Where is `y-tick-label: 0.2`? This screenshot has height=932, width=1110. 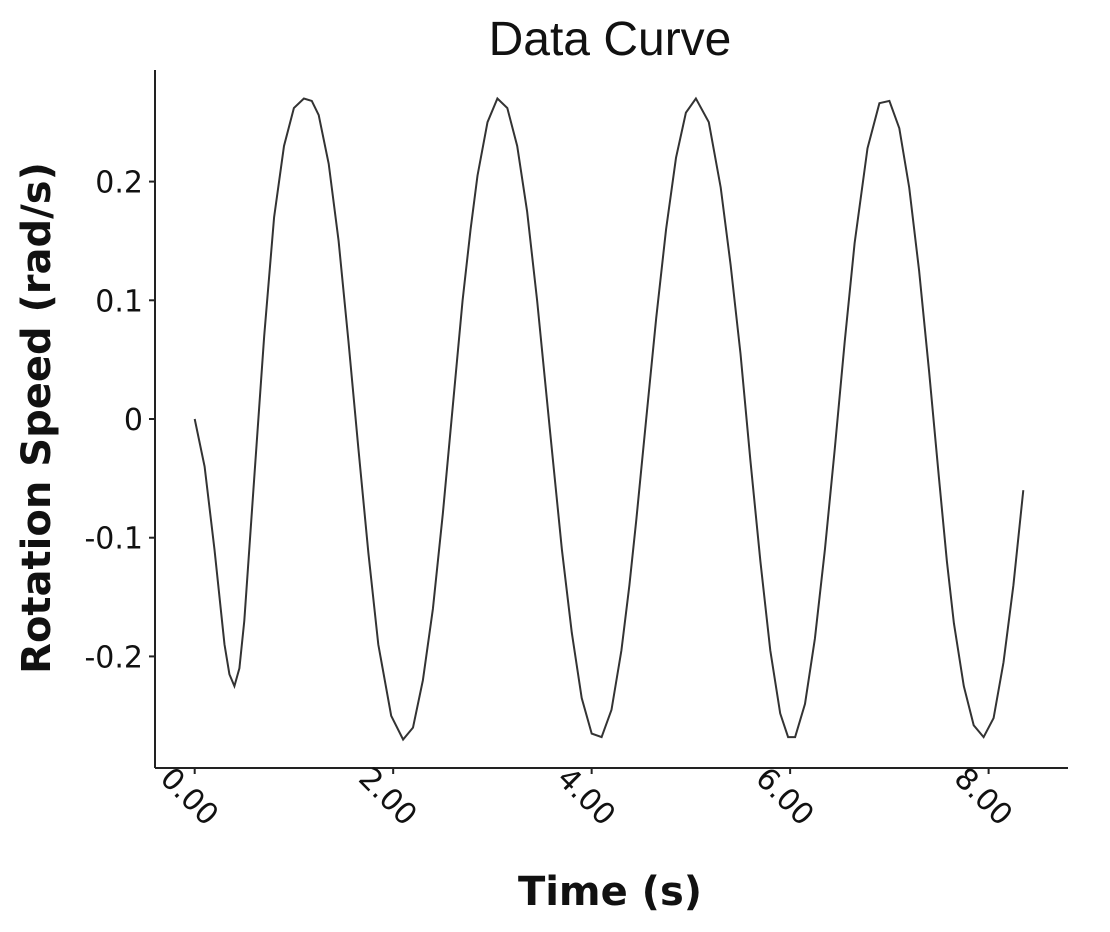 y-tick-label: 0.2 is located at coordinates (119, 183).